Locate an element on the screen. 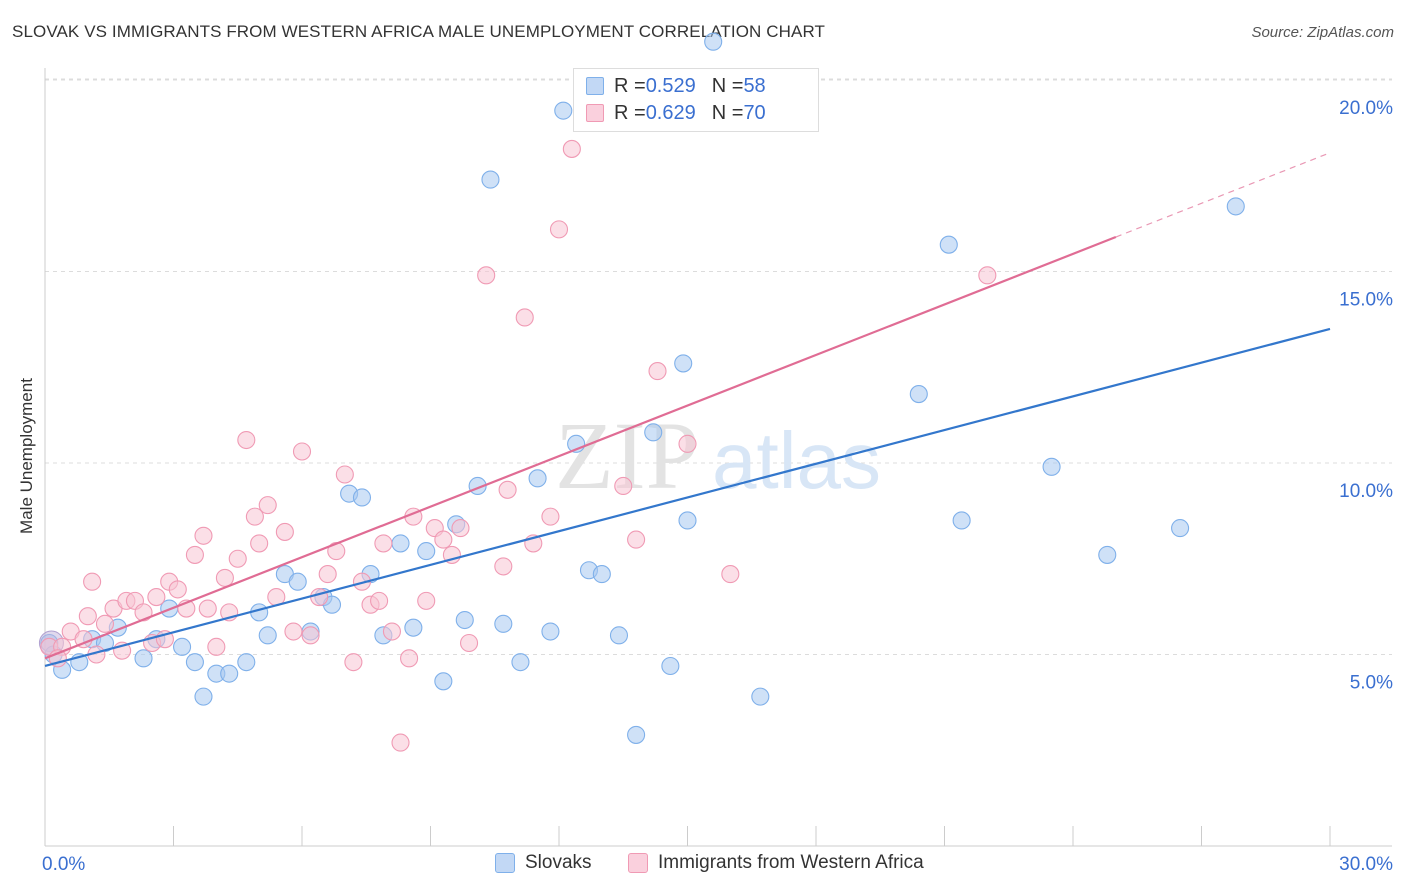 The width and height of the screenshot is (1406, 892). legend-row-slovaks: R = 0.529 N = 58 is located at coordinates (676, 86).